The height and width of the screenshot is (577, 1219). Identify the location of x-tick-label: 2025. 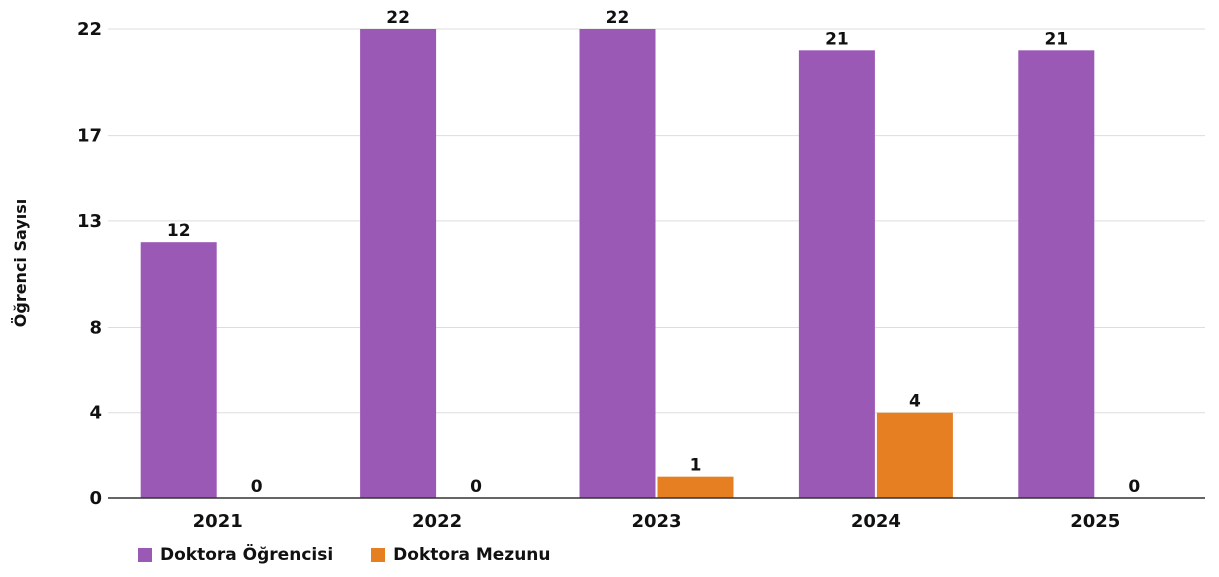
(1095, 521).